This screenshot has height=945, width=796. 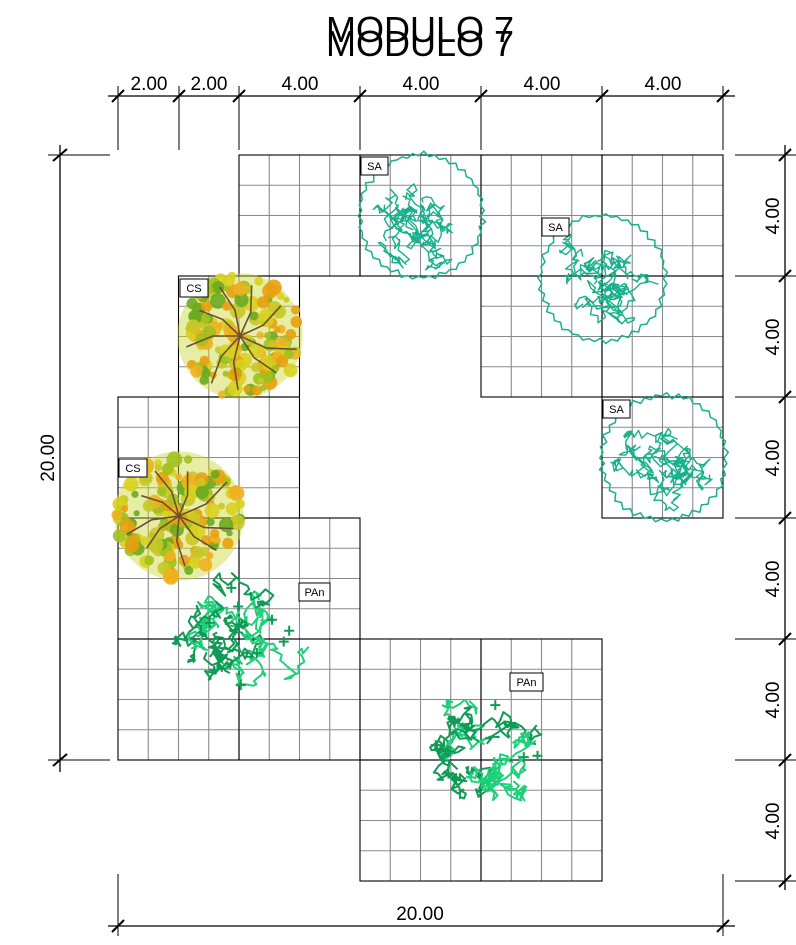 What do you see at coordinates (421, 84) in the screenshot?
I see `top-dim-4: 4.00` at bounding box center [421, 84].